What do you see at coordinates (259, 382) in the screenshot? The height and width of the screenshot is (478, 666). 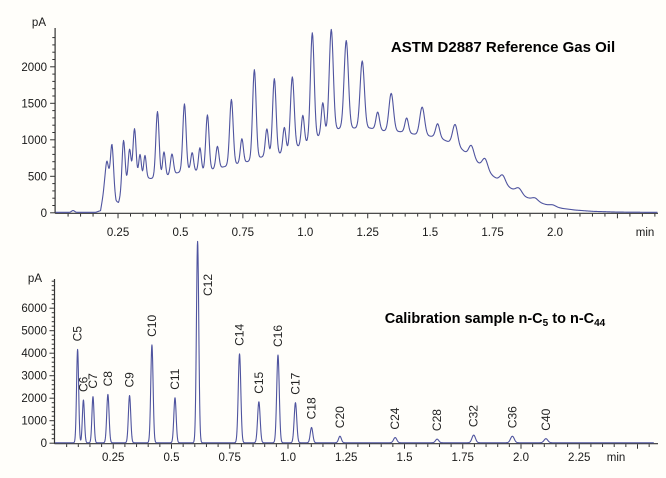 I see `peak-label-C15: C15` at bounding box center [259, 382].